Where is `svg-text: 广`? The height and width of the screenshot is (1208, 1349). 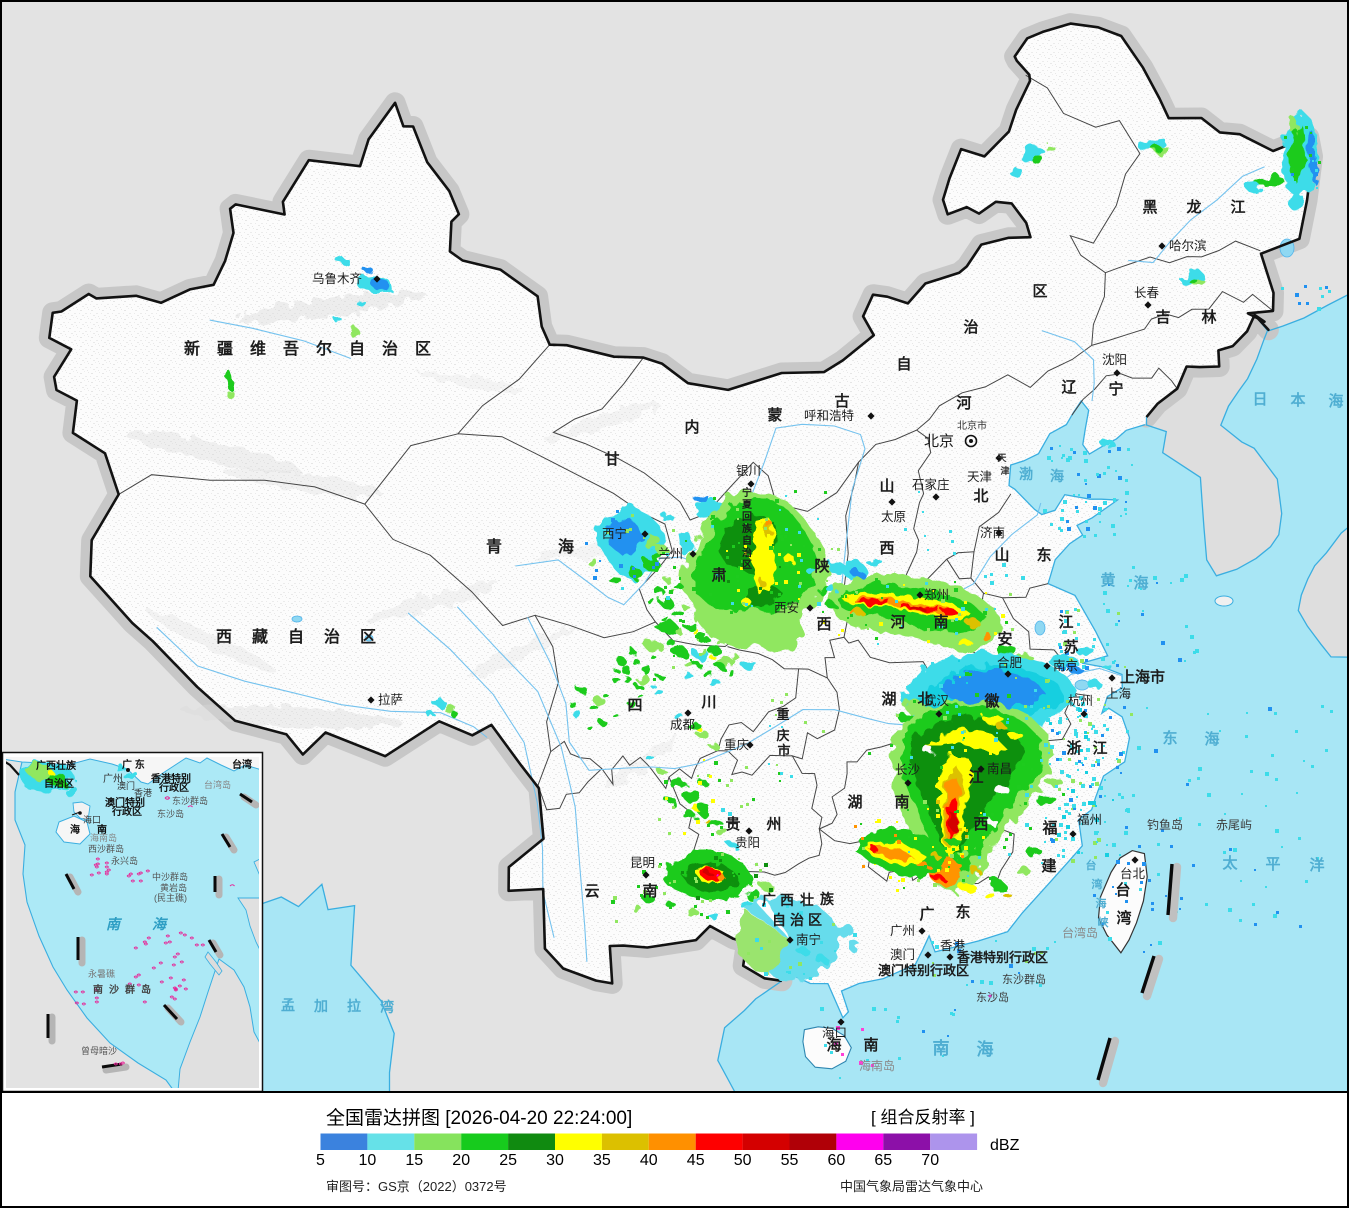
svg-text: 广 is located at coordinates (769, 900).